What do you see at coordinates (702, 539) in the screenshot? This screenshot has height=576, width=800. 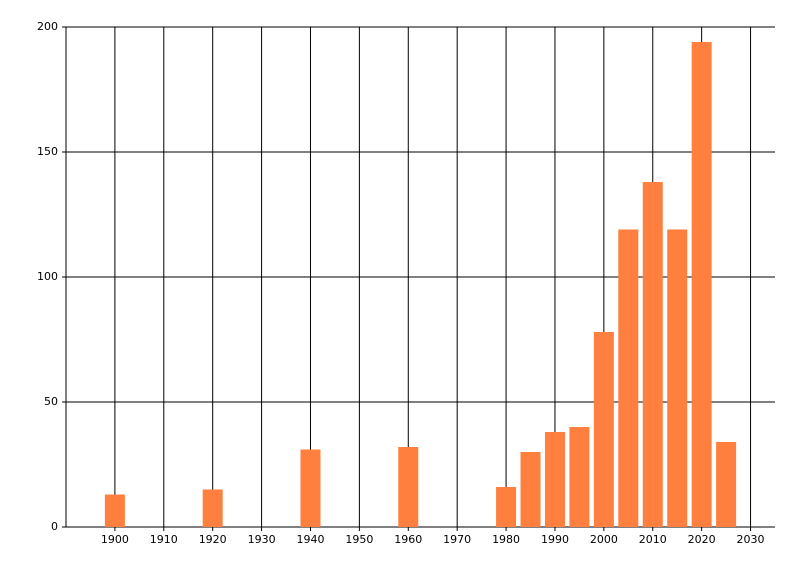 I see `x-tick-label: 2020` at bounding box center [702, 539].